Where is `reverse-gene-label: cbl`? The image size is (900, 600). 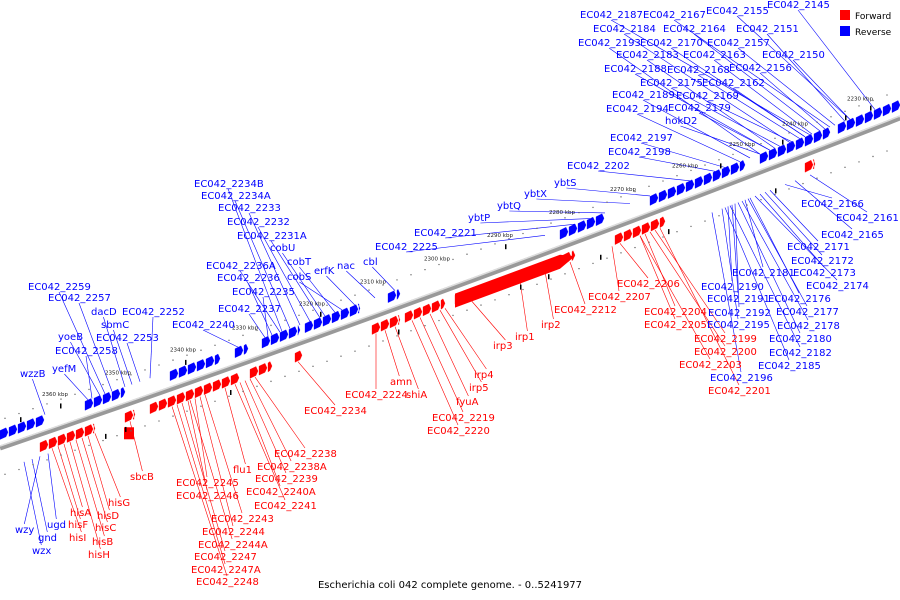 reverse-gene-label: cbl is located at coordinates (370, 262).